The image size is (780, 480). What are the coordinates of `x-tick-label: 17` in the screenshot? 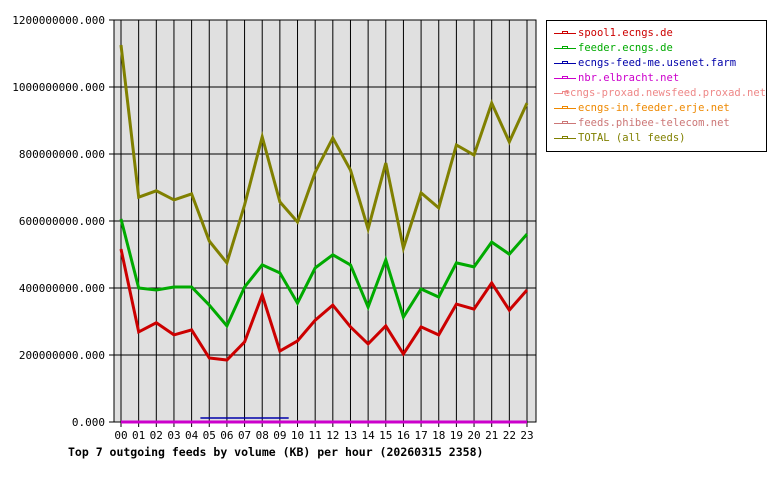 It's located at (420, 435).